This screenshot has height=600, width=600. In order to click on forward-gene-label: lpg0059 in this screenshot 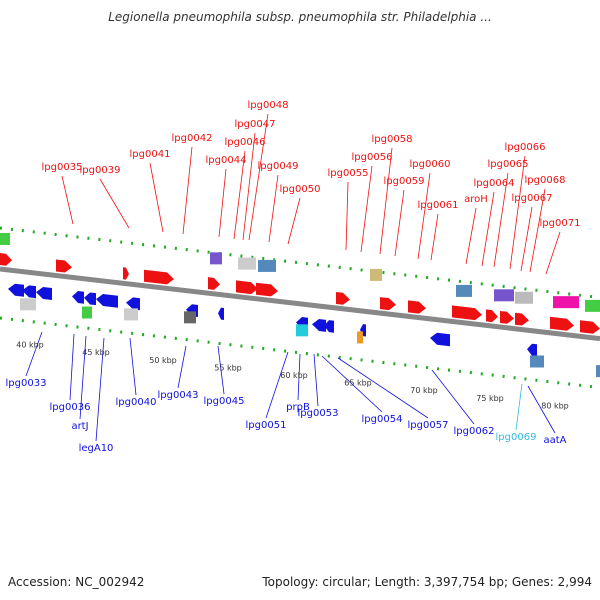, I will do `click(404, 181)`.